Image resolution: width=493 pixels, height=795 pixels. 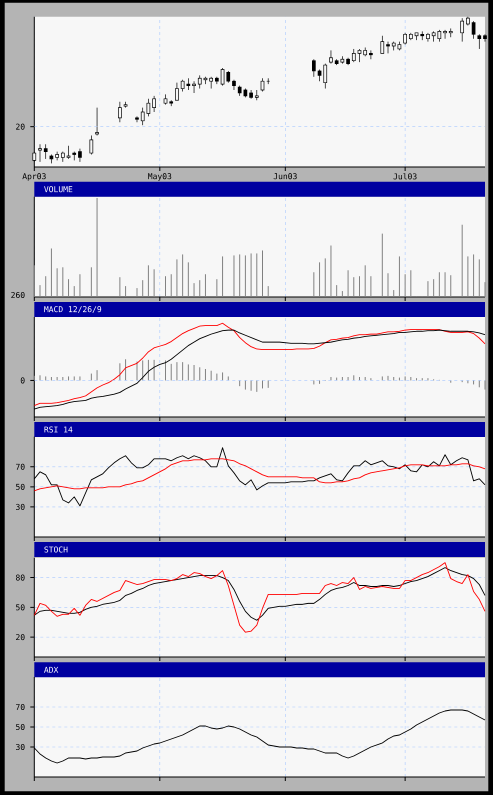 I want to click on x-tick-label: May03, so click(x=160, y=177).